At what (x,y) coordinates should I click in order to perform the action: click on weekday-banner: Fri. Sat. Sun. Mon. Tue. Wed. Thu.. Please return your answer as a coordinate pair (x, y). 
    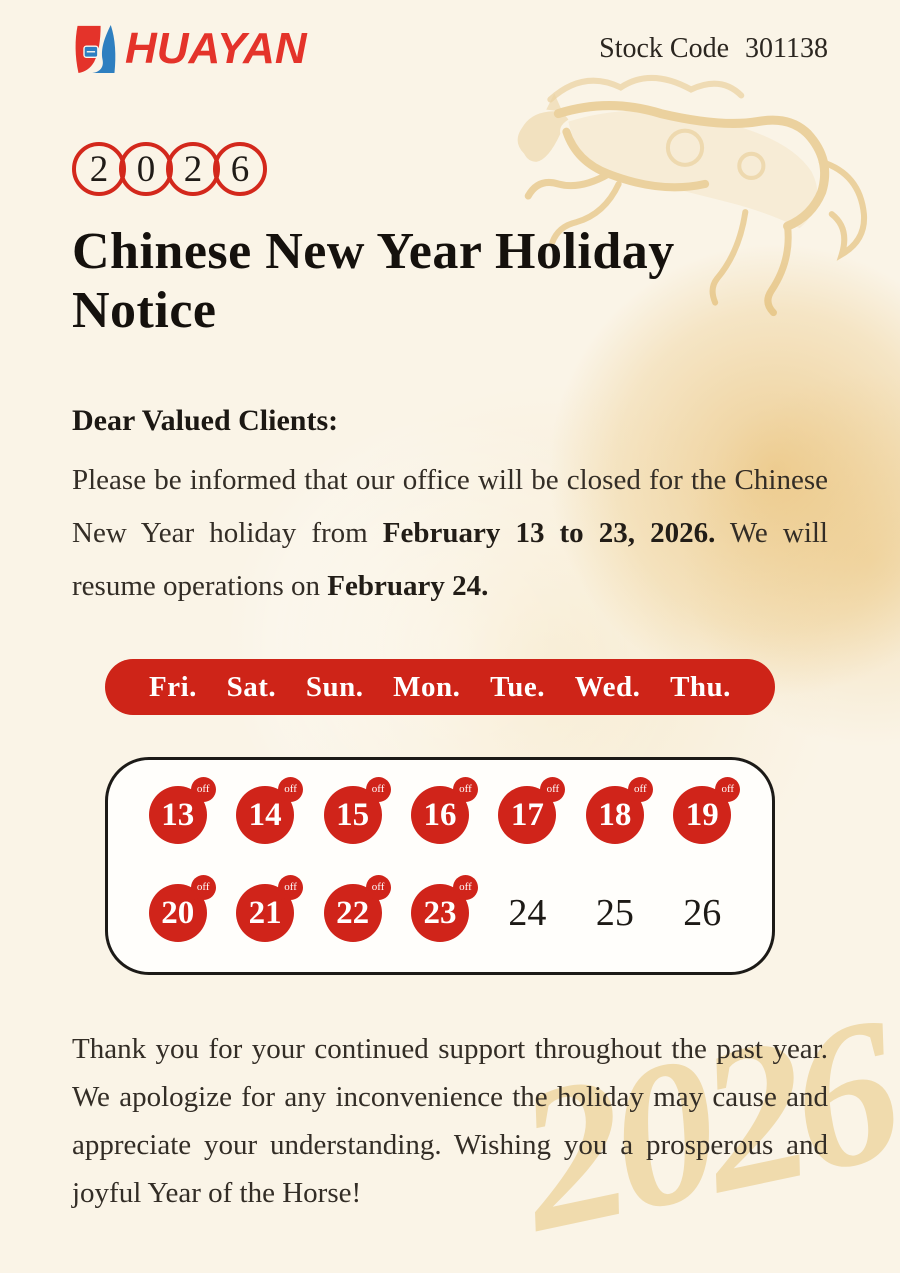
    Looking at the image, I should click on (440, 687).